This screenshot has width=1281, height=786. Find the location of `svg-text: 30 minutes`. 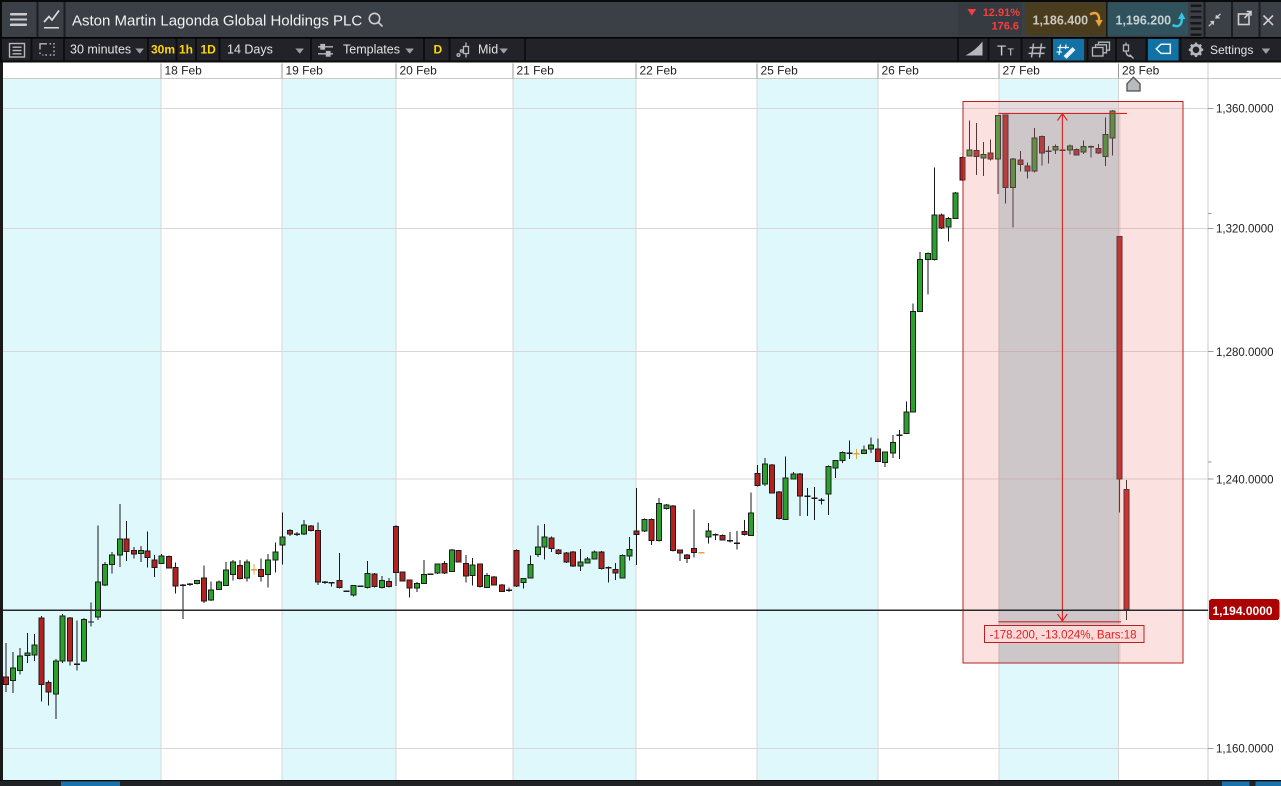

svg-text: 30 minutes is located at coordinates (100, 50).